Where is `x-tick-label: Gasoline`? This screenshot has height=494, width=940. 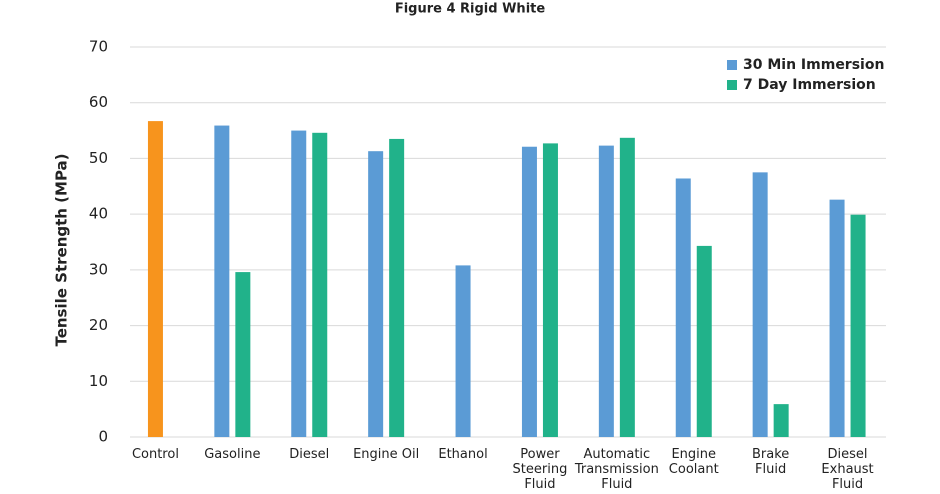 x-tick-label: Gasoline is located at coordinates (232, 454).